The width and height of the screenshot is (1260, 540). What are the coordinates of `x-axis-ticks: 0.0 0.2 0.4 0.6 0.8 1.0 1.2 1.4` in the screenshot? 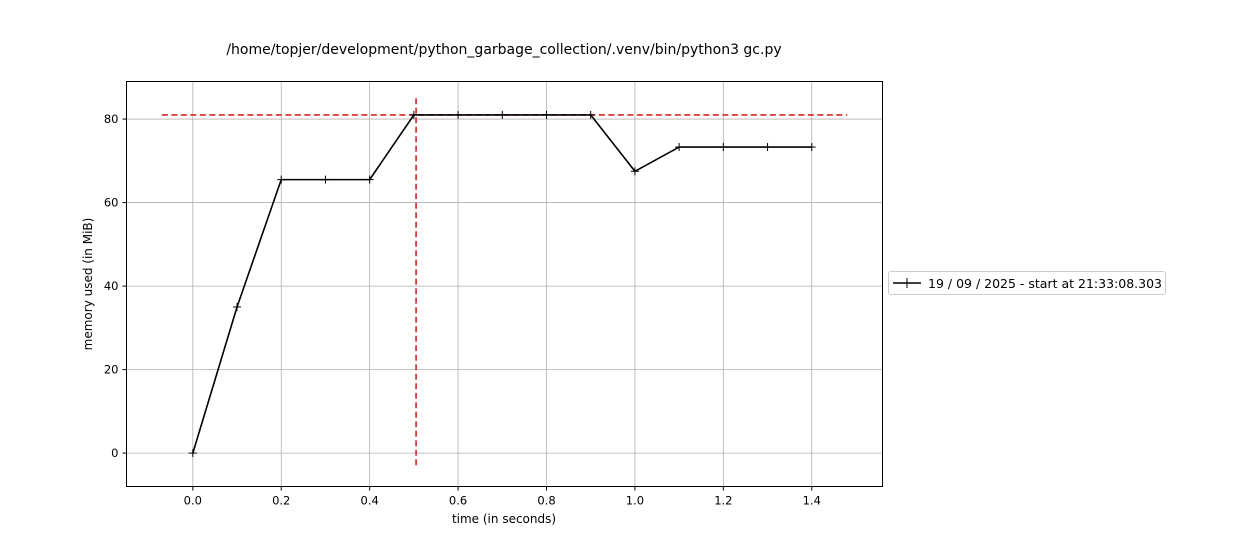 It's located at (502, 497).